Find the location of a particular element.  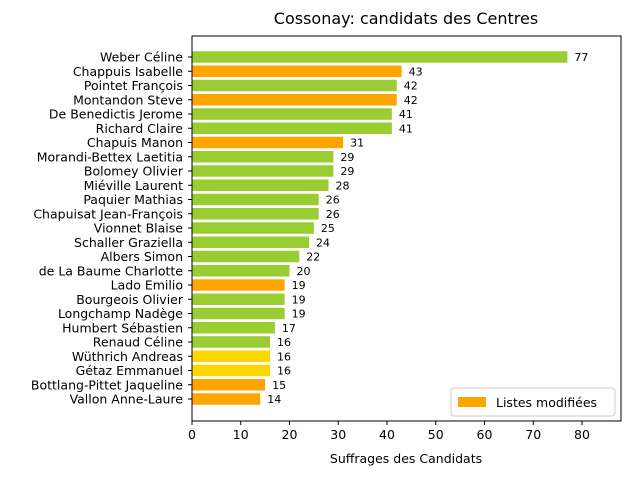

category-label: Humbert Sébastien is located at coordinates (122, 327).